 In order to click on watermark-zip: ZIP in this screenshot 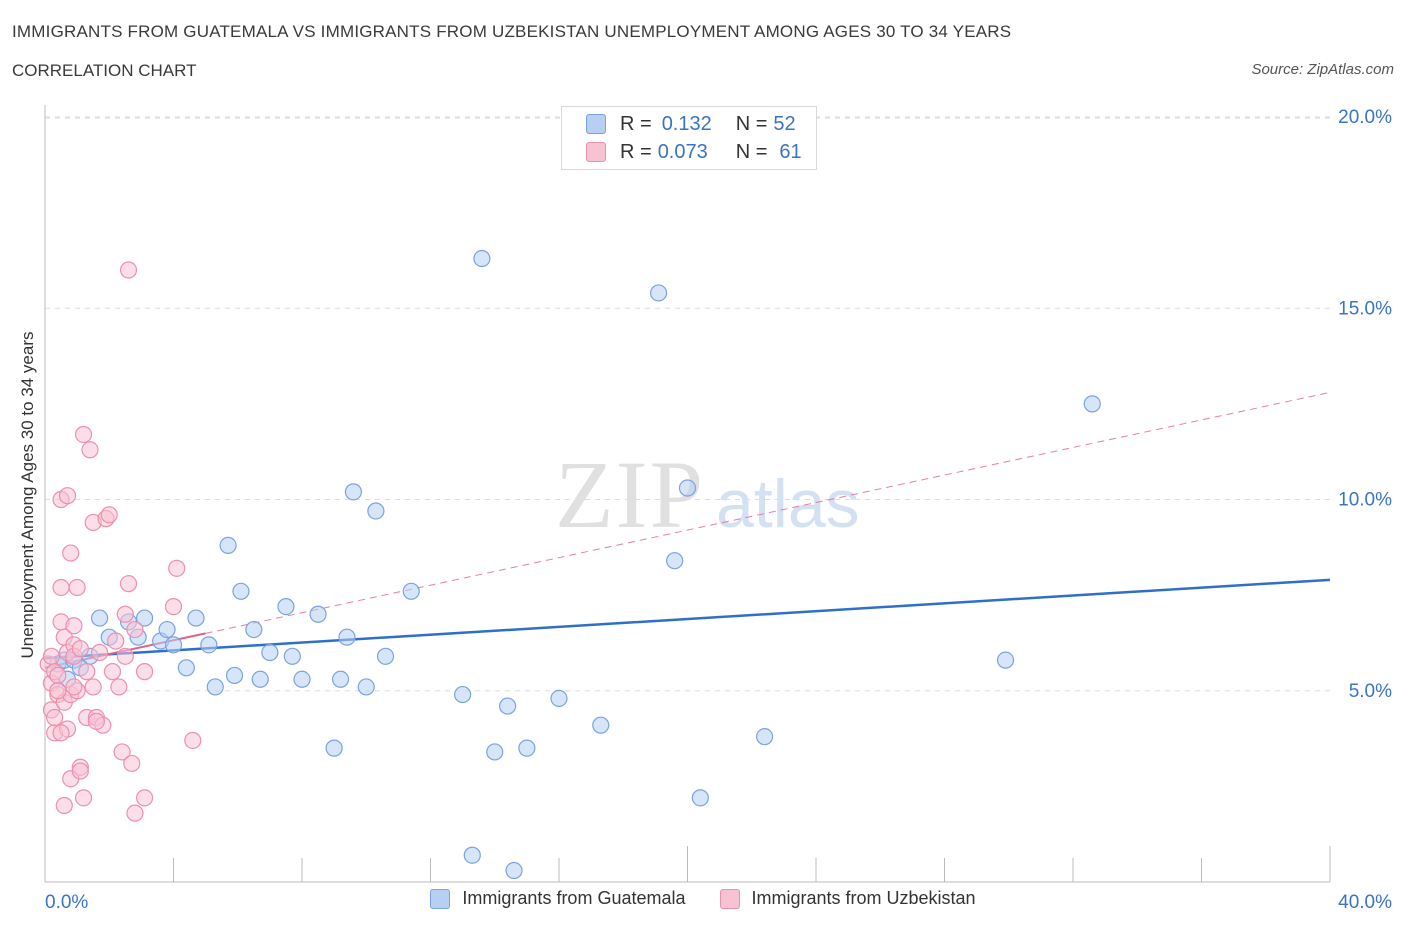, I will do `click(630, 494)`.